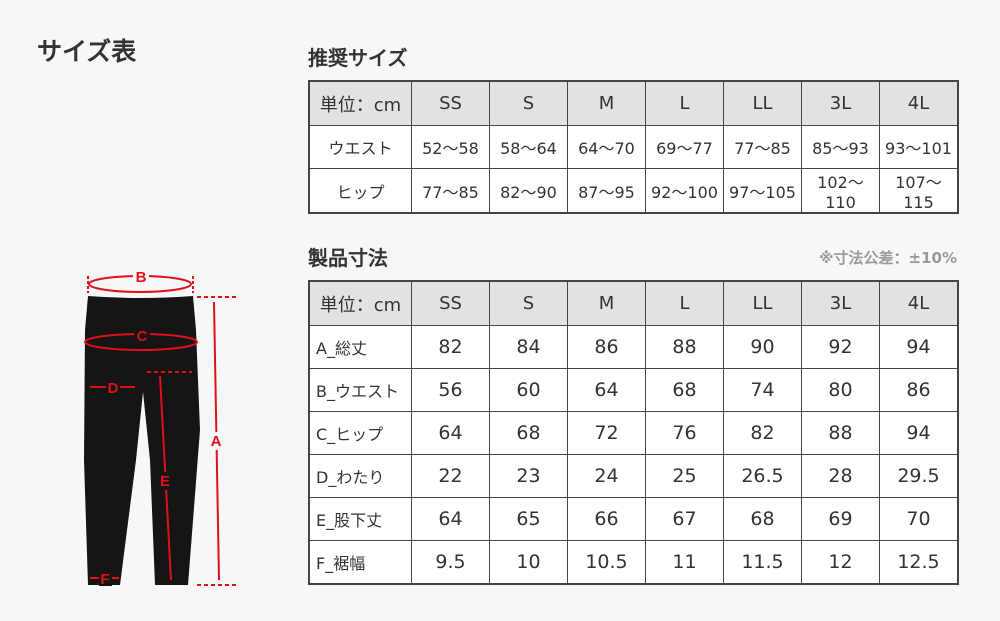 The height and width of the screenshot is (621, 1000). I want to click on table-row: D_わたり 22 23 24 25 26.5 28 29.5, so click(633, 476).